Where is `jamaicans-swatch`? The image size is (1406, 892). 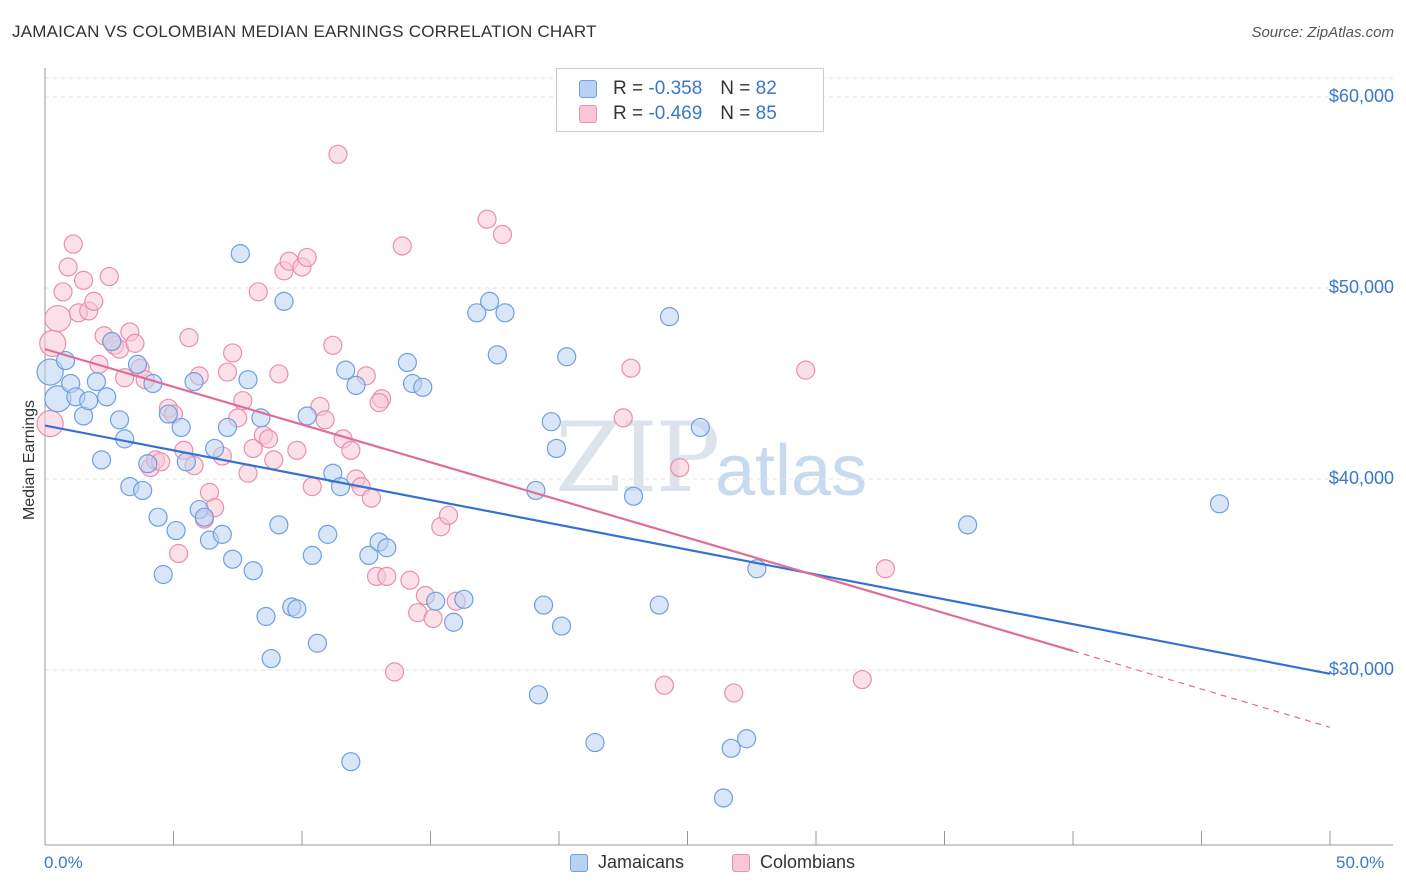 jamaicans-swatch is located at coordinates (588, 89).